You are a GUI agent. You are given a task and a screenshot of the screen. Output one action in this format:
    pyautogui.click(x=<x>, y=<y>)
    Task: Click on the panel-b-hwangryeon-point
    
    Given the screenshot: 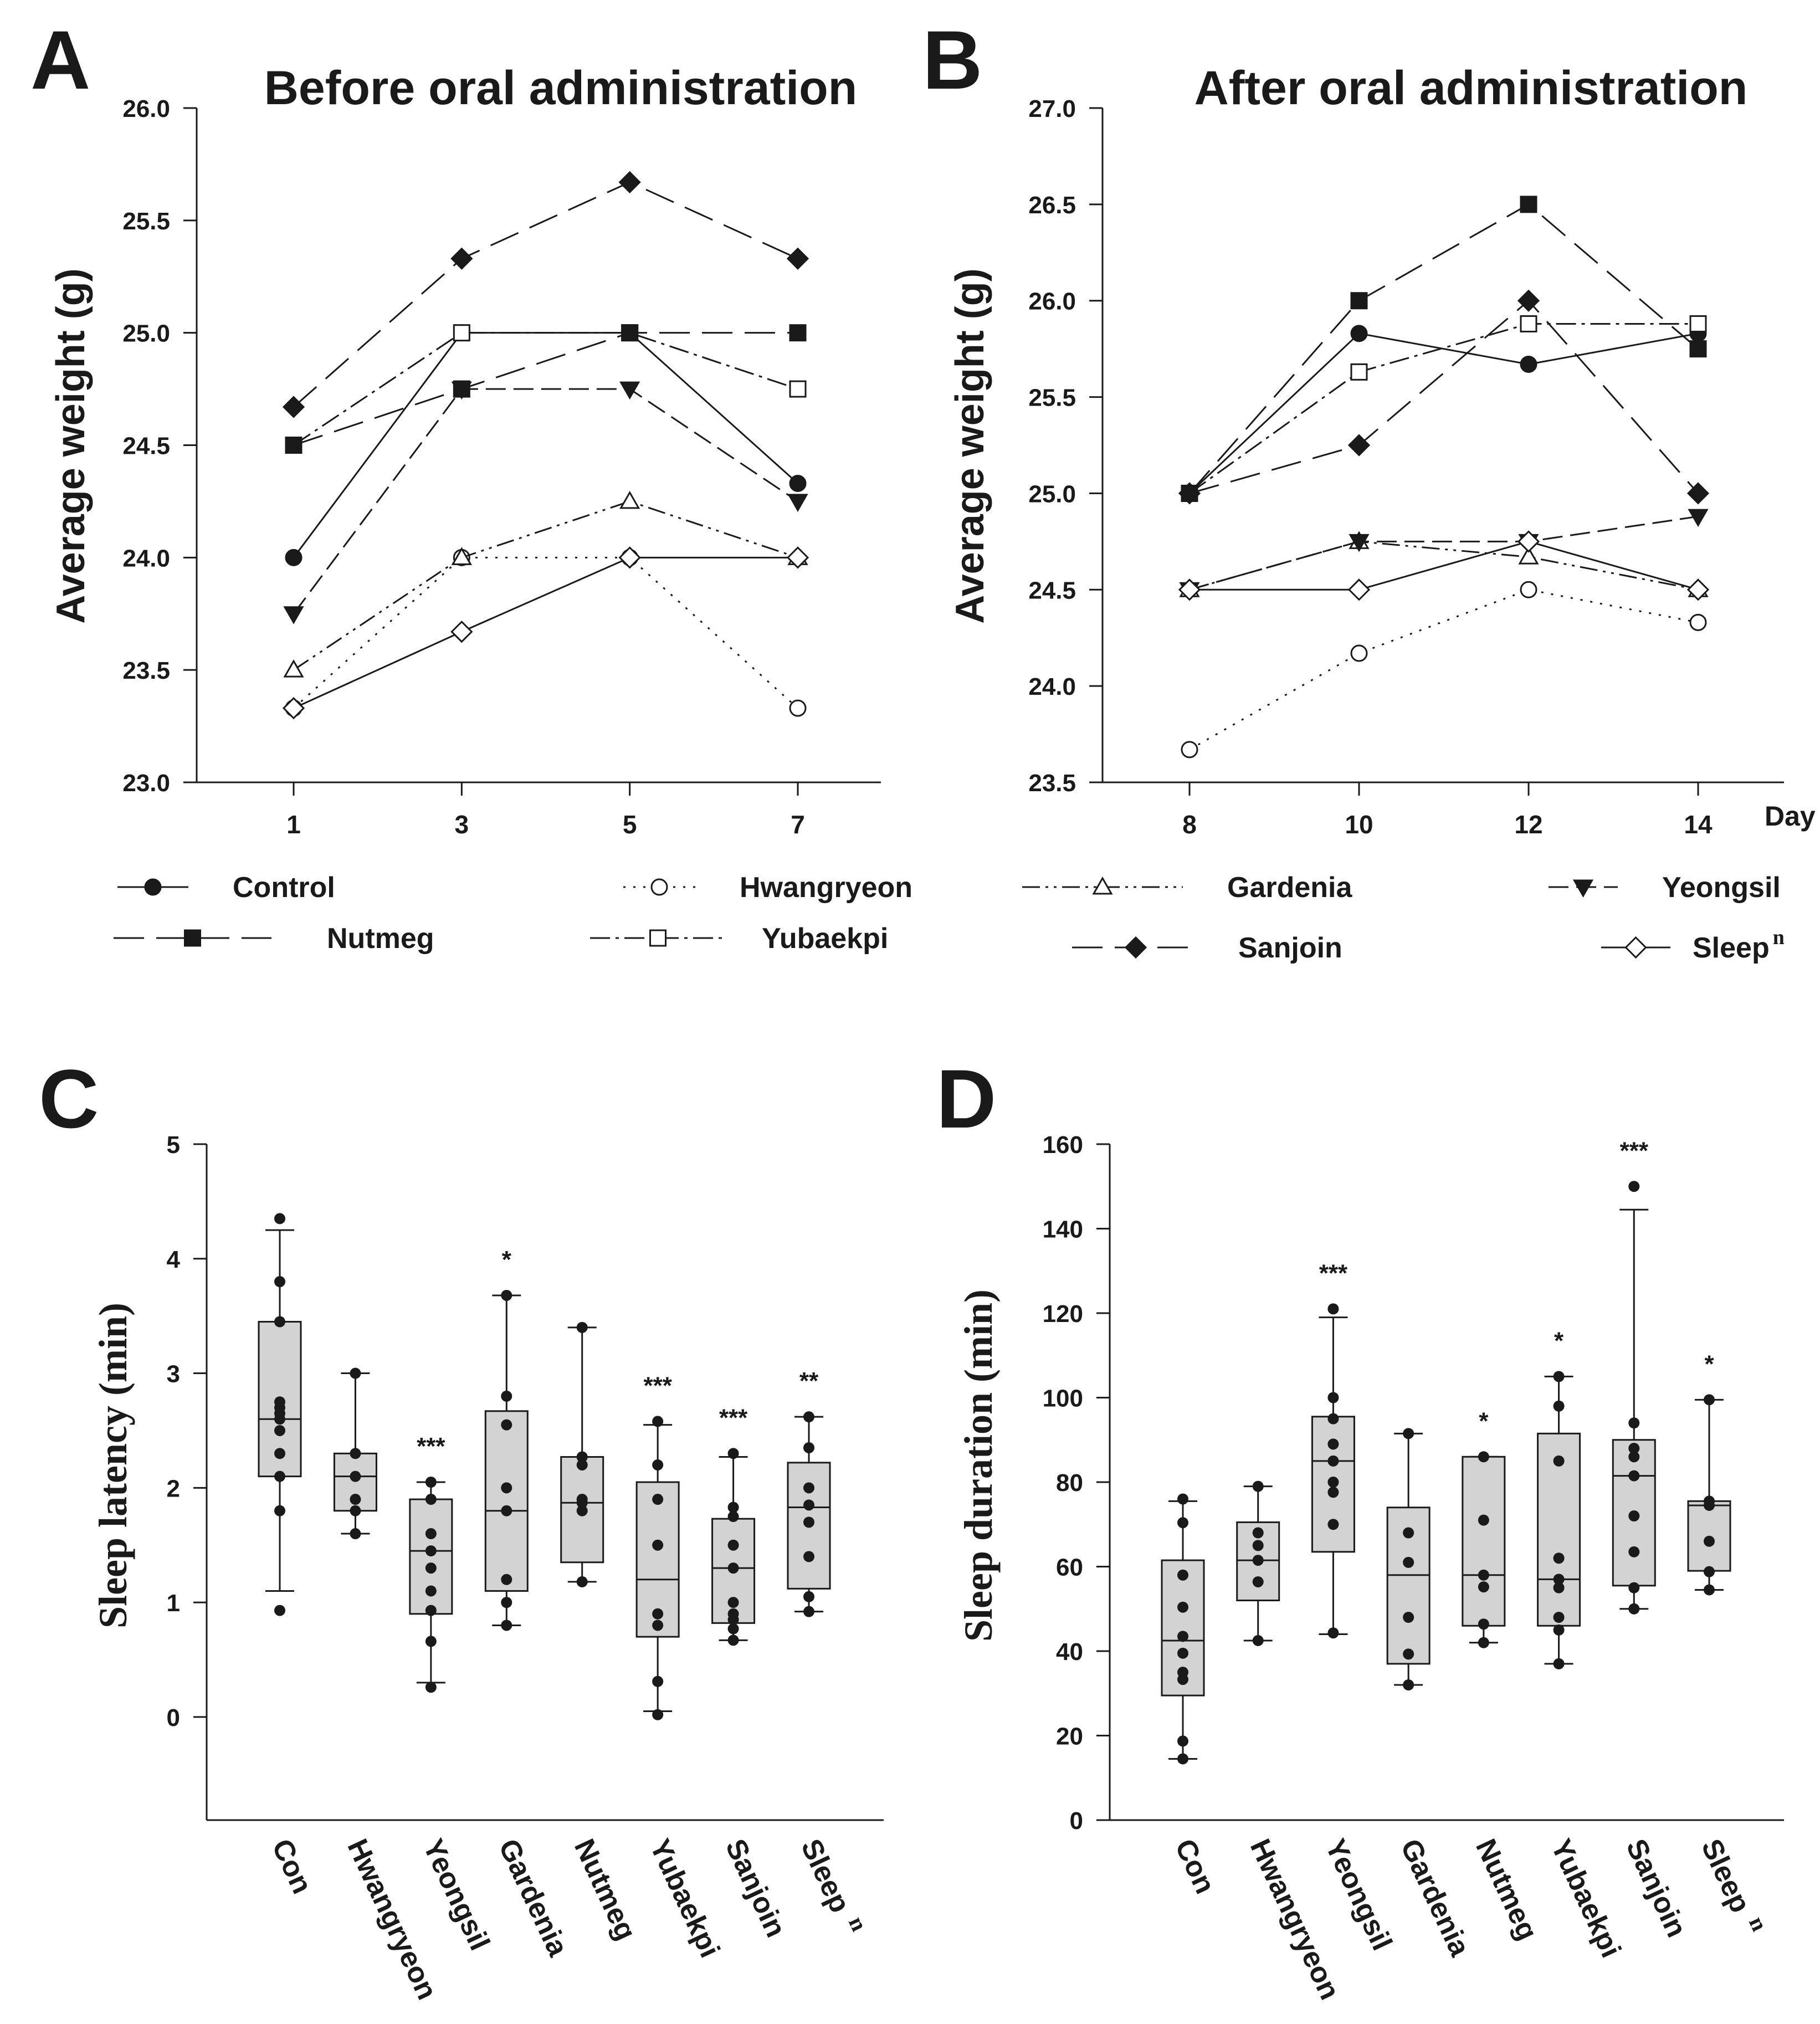 What is the action you would take?
    pyautogui.click(x=1528, y=589)
    